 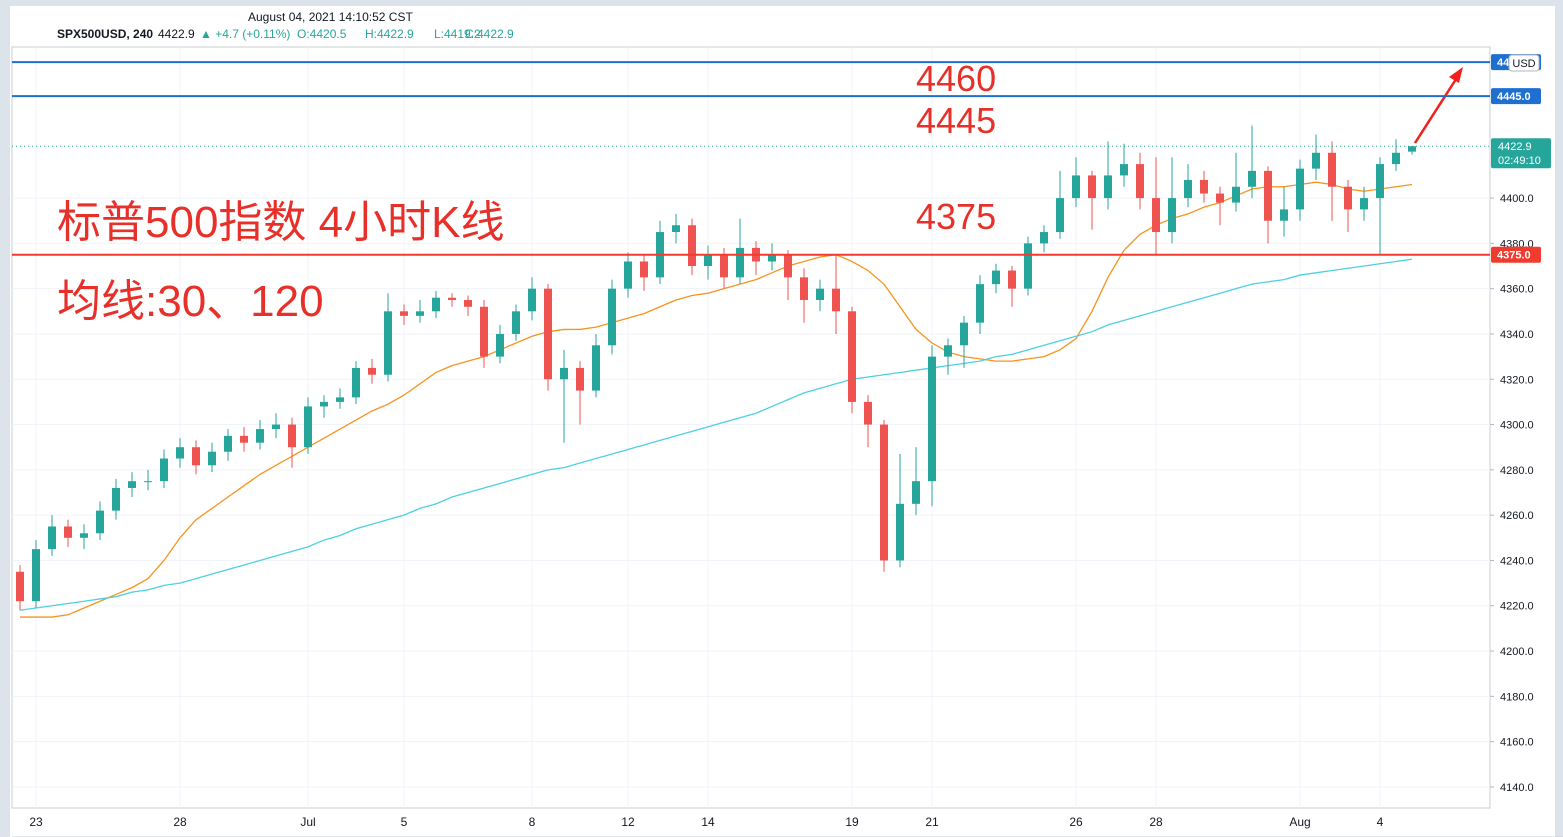 What do you see at coordinates (1517, 607) in the screenshot?
I see `y-tick-label: 4220.0` at bounding box center [1517, 607].